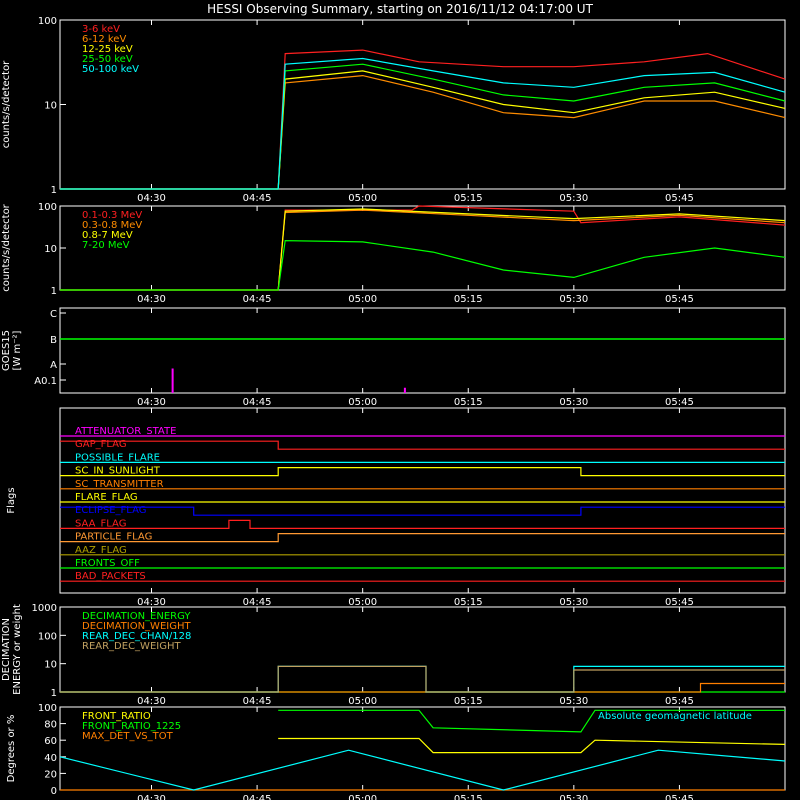  Describe the element at coordinates (679, 198) in the screenshot. I see `count-rates-xtick-label: 05:45` at that location.